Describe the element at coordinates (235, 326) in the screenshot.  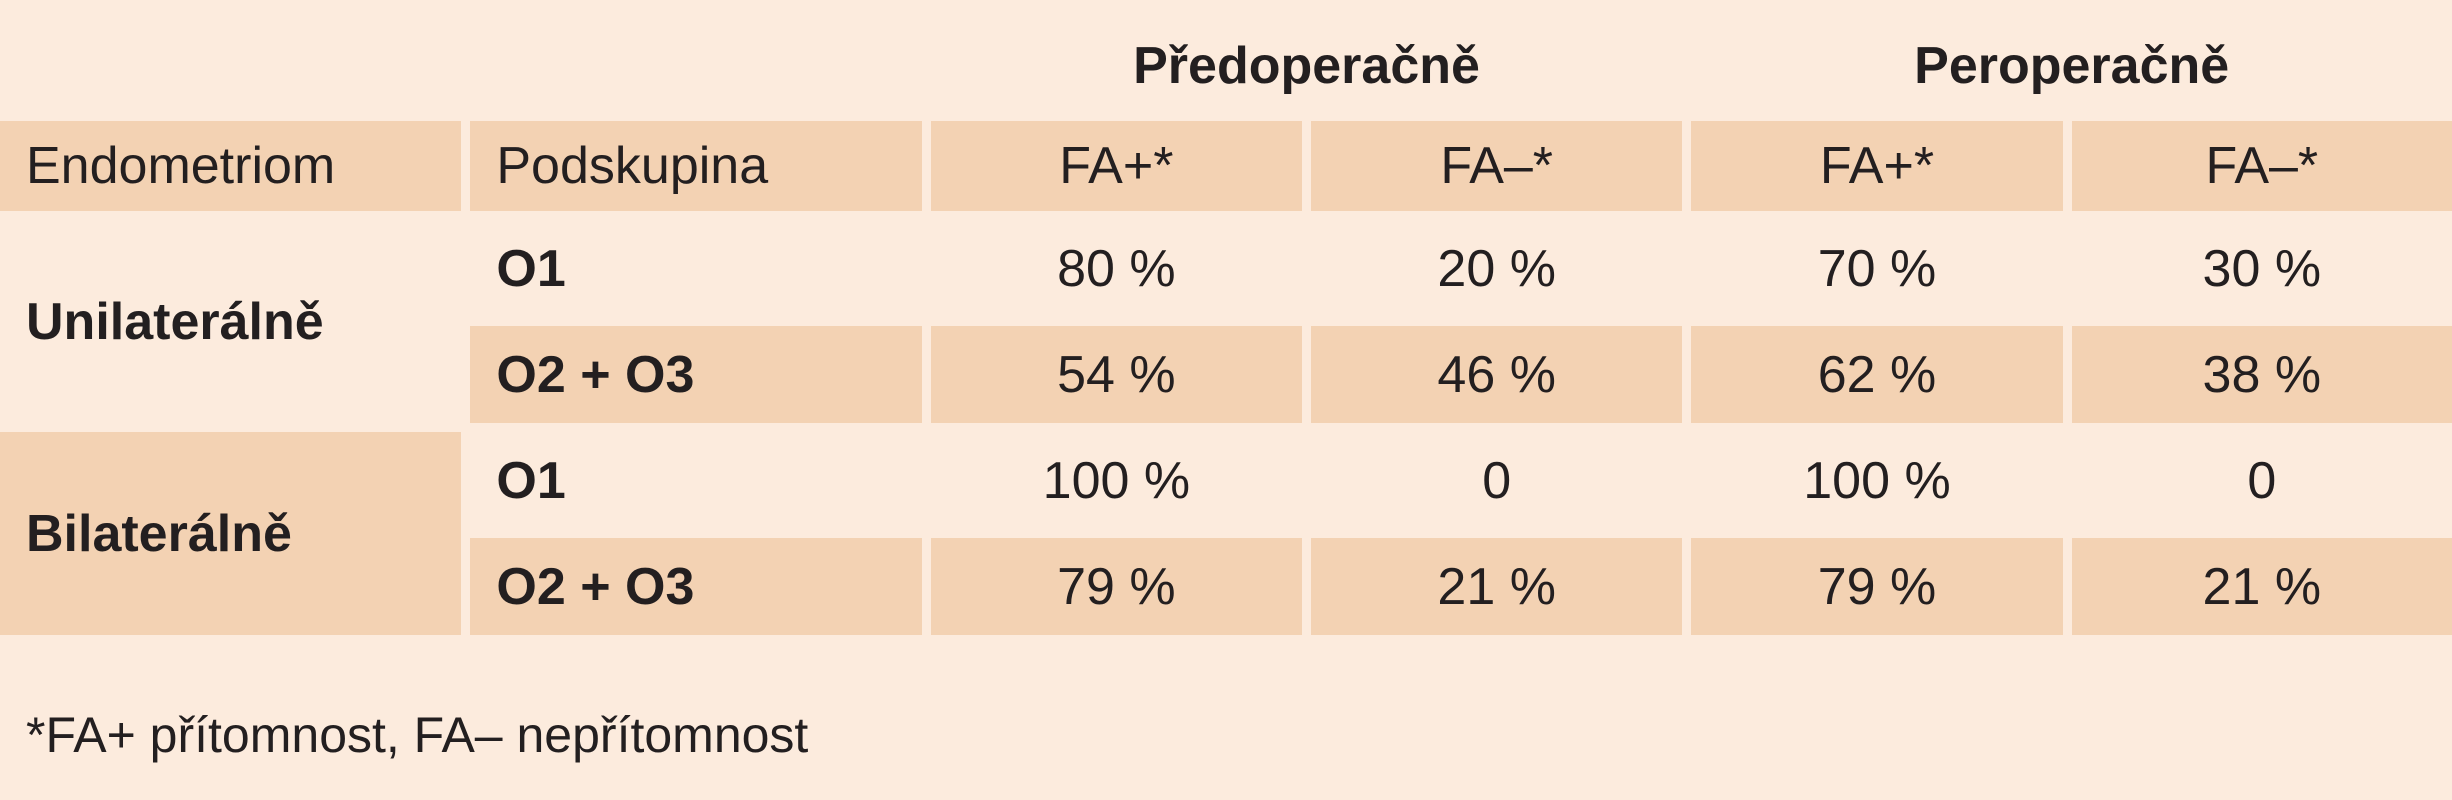
I see `row-group-unilateral: Unilaterálně` at that location.